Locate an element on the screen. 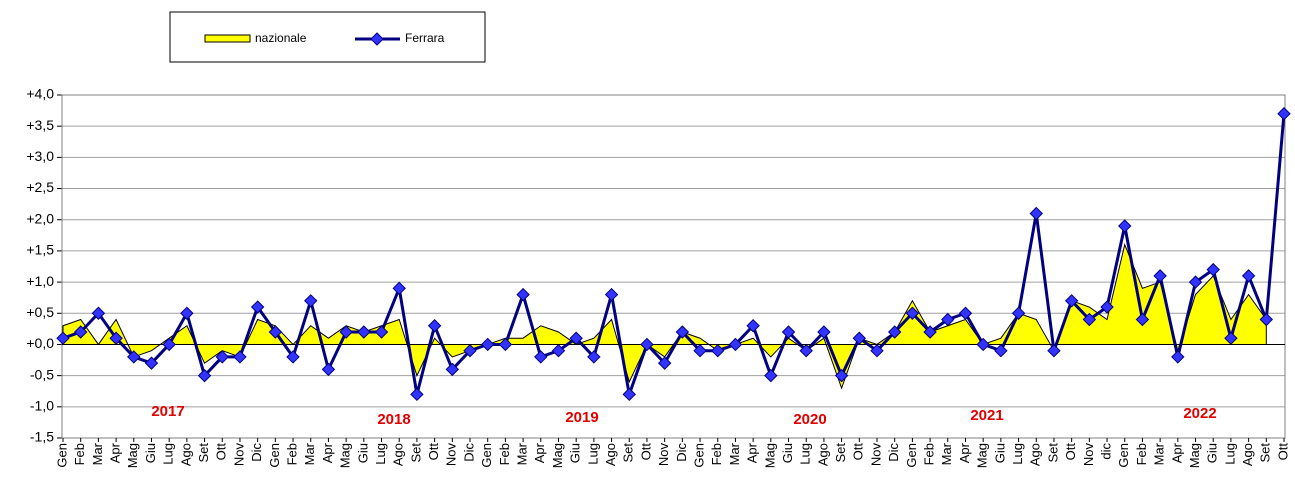 The image size is (1295, 488). y-tick-label: +3,5 is located at coordinates (40, 125).